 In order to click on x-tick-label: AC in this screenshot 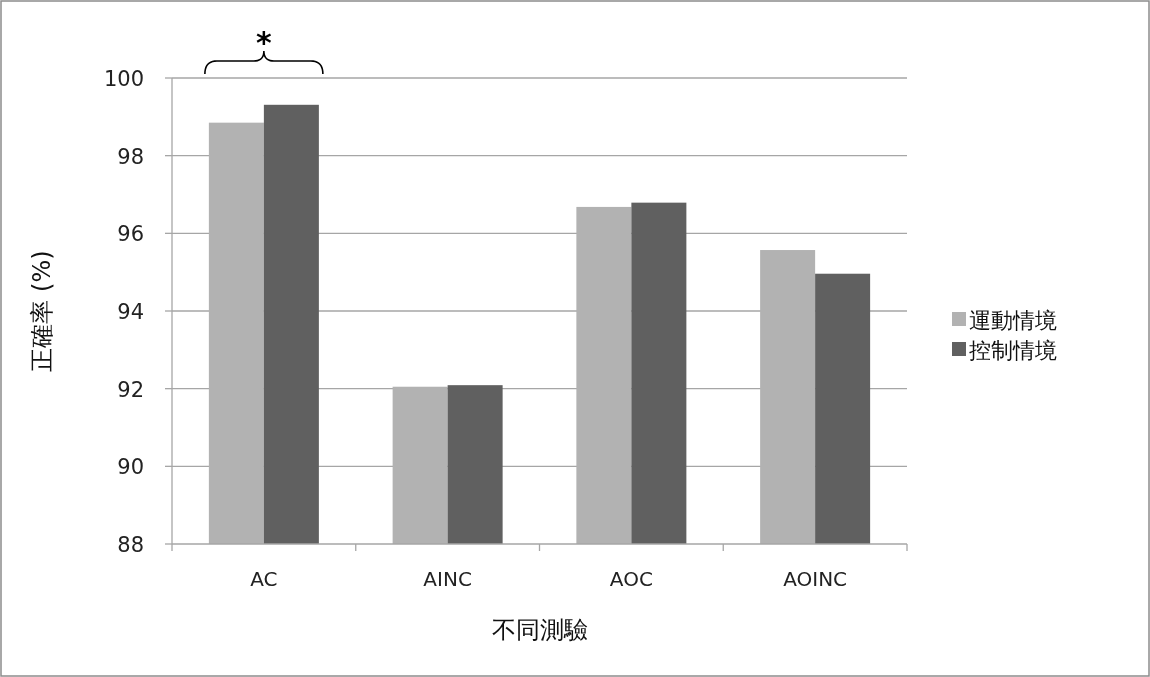, I will do `click(264, 579)`.